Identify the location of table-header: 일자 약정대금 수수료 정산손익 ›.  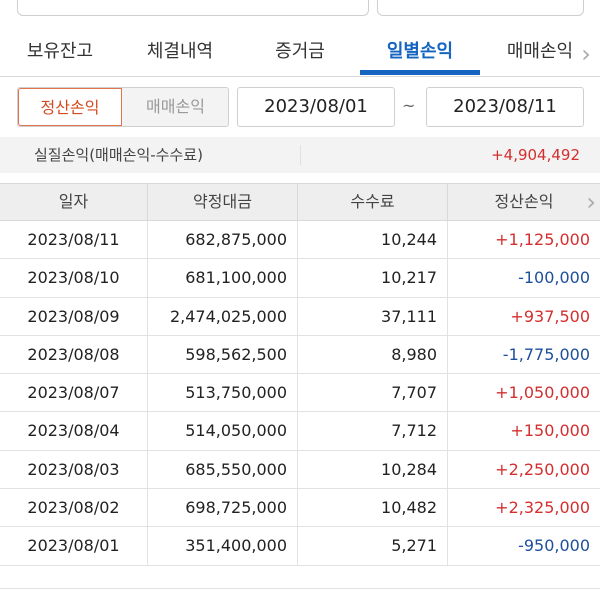
(300, 202).